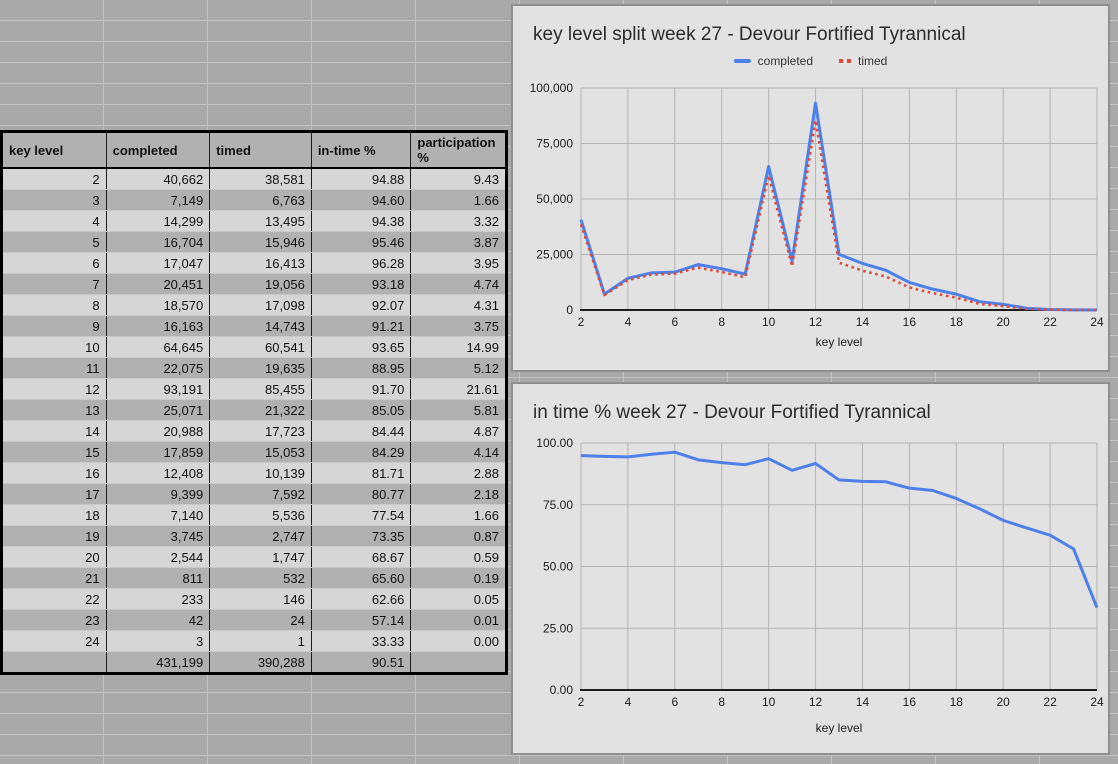 This screenshot has height=764, width=1118. I want to click on table-cell: 7,149, so click(158, 200).